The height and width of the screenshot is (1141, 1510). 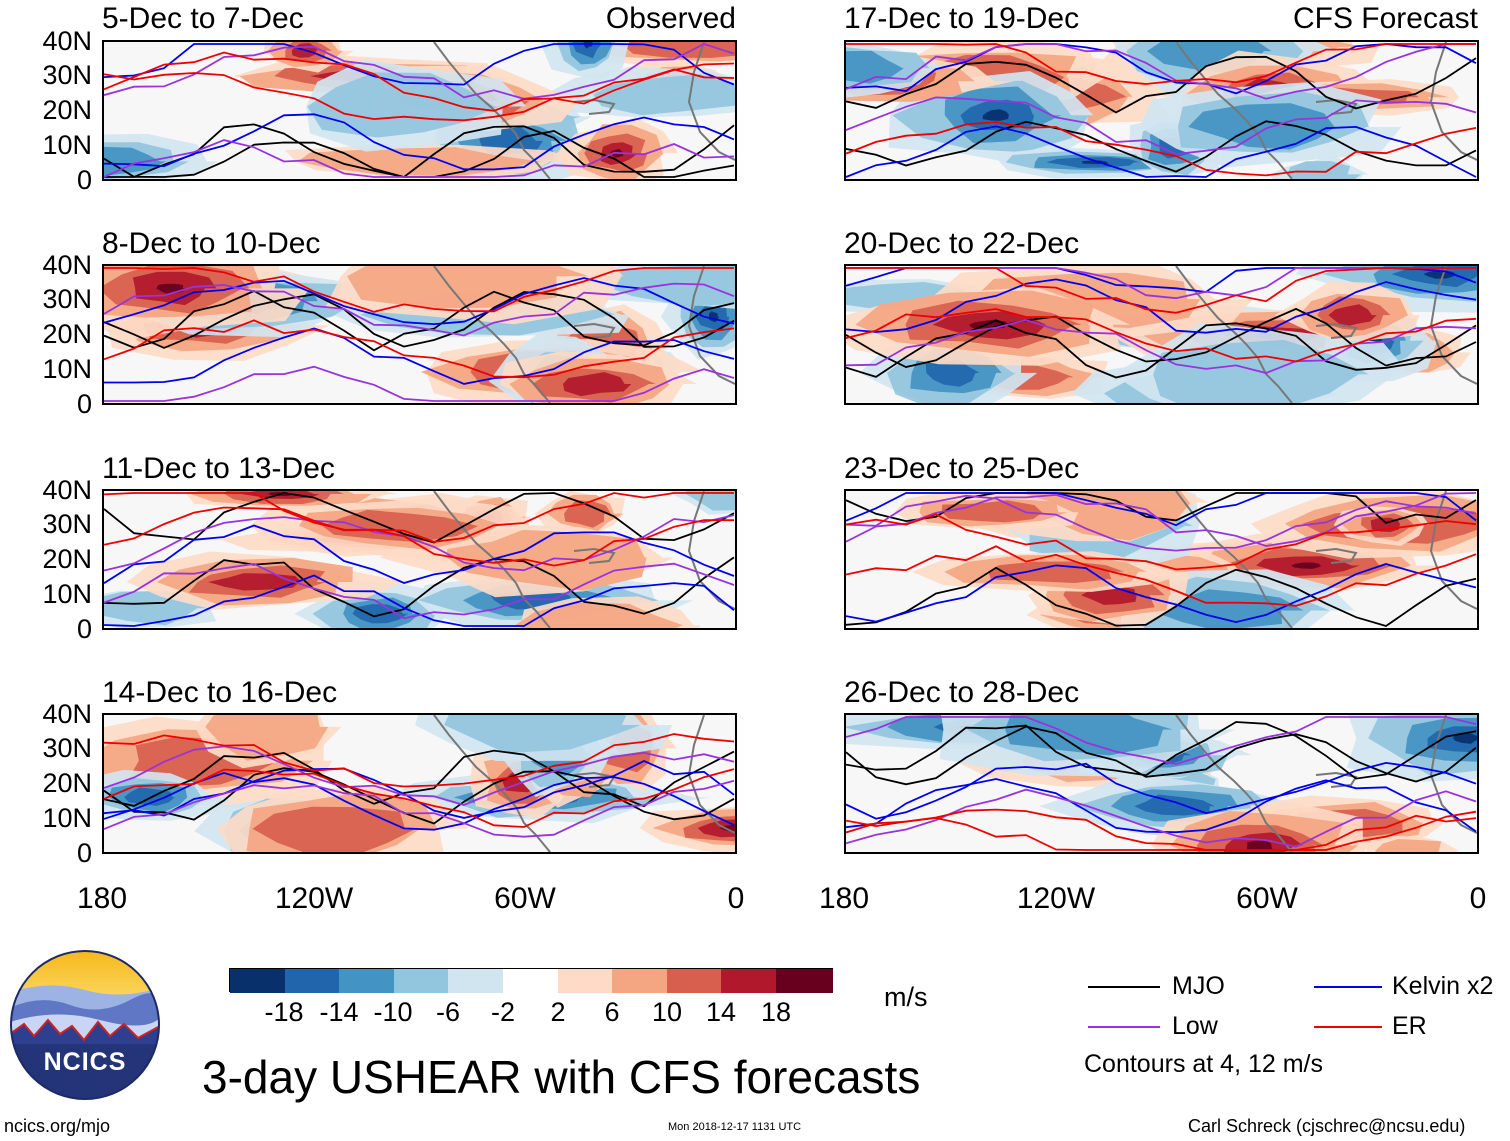 I want to click on colorbar-label: -2, so click(x=502, y=1012).